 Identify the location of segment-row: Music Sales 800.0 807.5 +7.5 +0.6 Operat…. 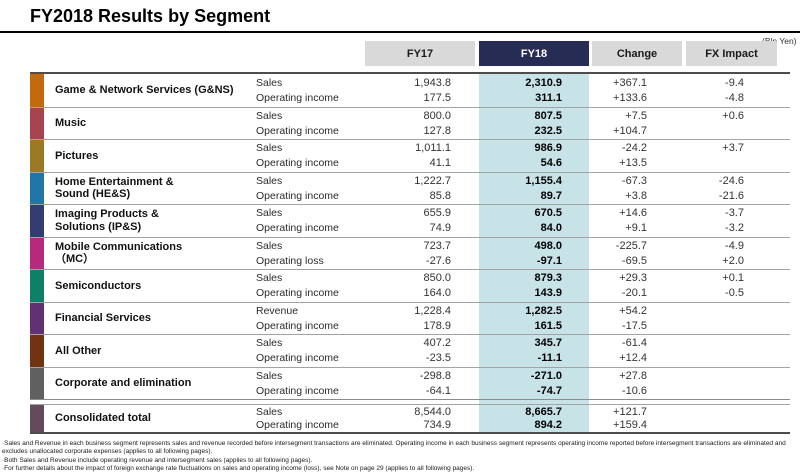
(410, 123).